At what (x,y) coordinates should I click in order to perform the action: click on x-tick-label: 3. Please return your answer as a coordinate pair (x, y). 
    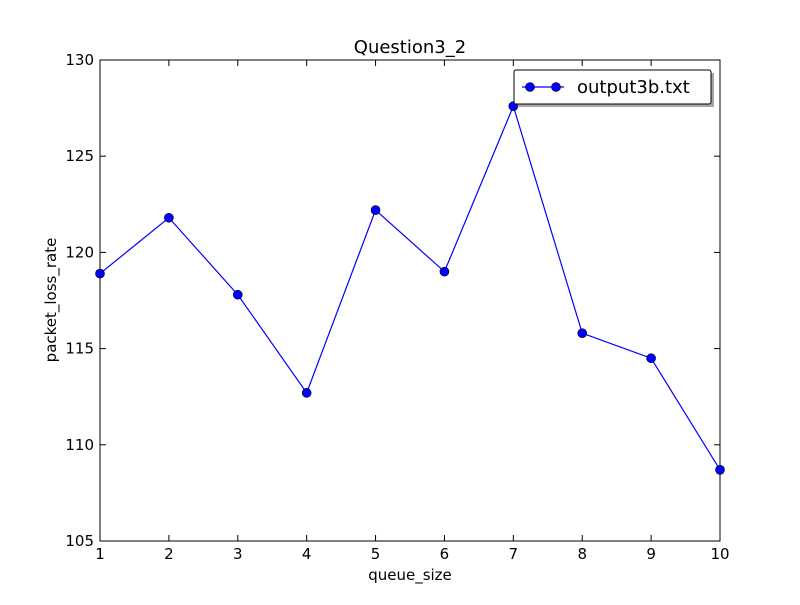
    Looking at the image, I should click on (238, 554).